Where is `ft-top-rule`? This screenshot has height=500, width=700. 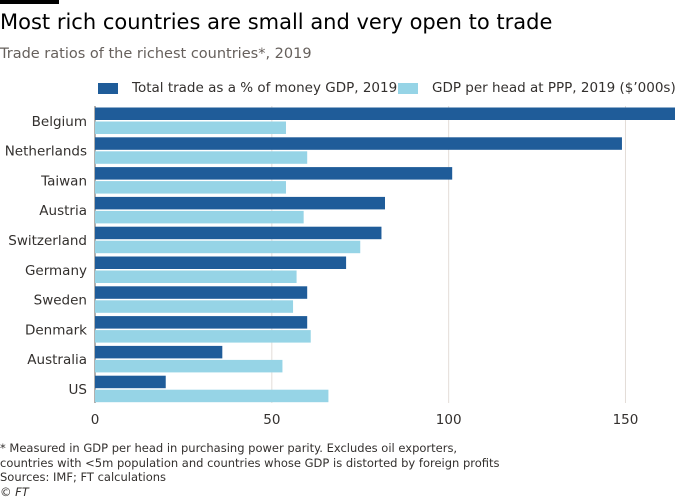
ft-top-rule is located at coordinates (29, 2).